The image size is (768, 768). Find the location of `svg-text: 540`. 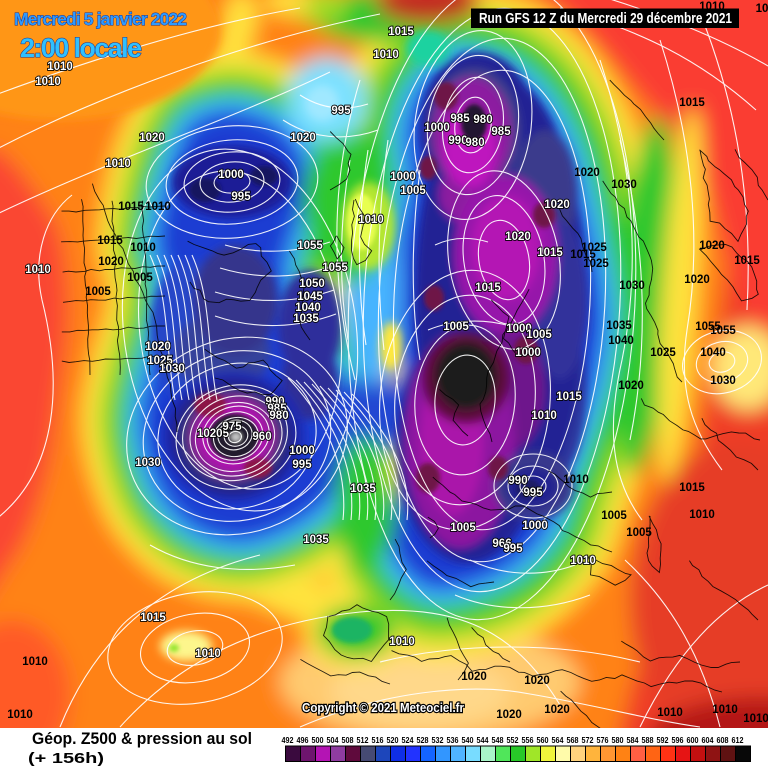

svg-text: 540 is located at coordinates (468, 740).